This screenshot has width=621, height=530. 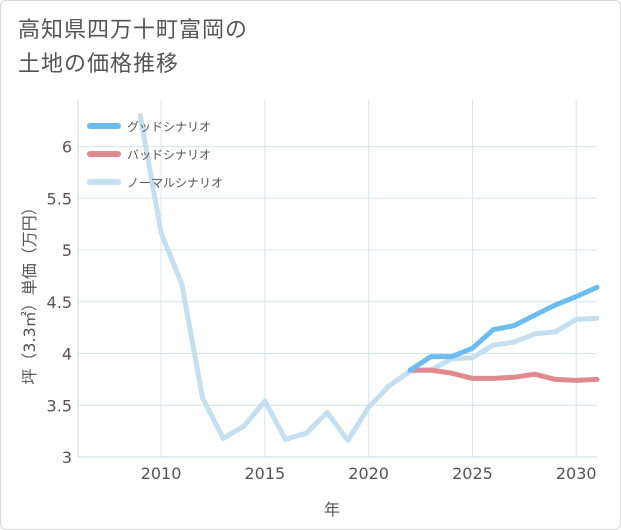 What do you see at coordinates (169, 155) in the screenshot?
I see `legend-label-bad-scenario: バッドシナリオ` at bounding box center [169, 155].